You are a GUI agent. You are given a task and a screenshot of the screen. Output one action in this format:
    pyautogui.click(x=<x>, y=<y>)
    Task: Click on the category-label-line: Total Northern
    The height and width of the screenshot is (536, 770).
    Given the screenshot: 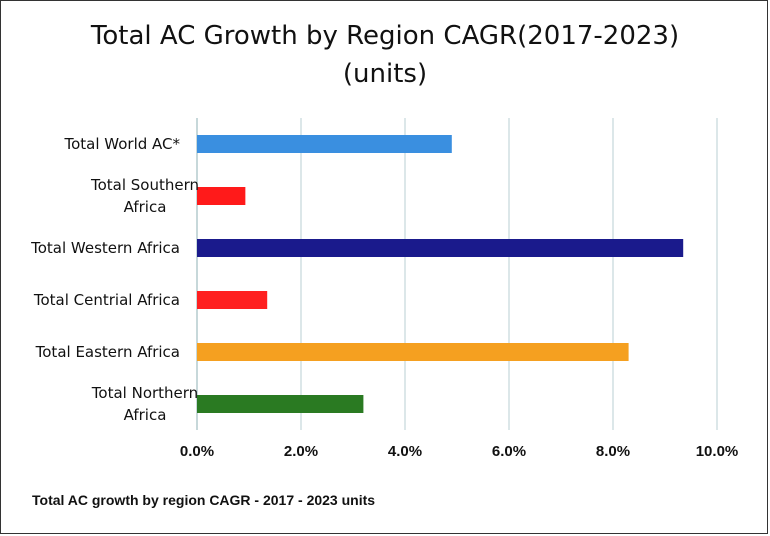 What is the action you would take?
    pyautogui.click(x=144, y=393)
    